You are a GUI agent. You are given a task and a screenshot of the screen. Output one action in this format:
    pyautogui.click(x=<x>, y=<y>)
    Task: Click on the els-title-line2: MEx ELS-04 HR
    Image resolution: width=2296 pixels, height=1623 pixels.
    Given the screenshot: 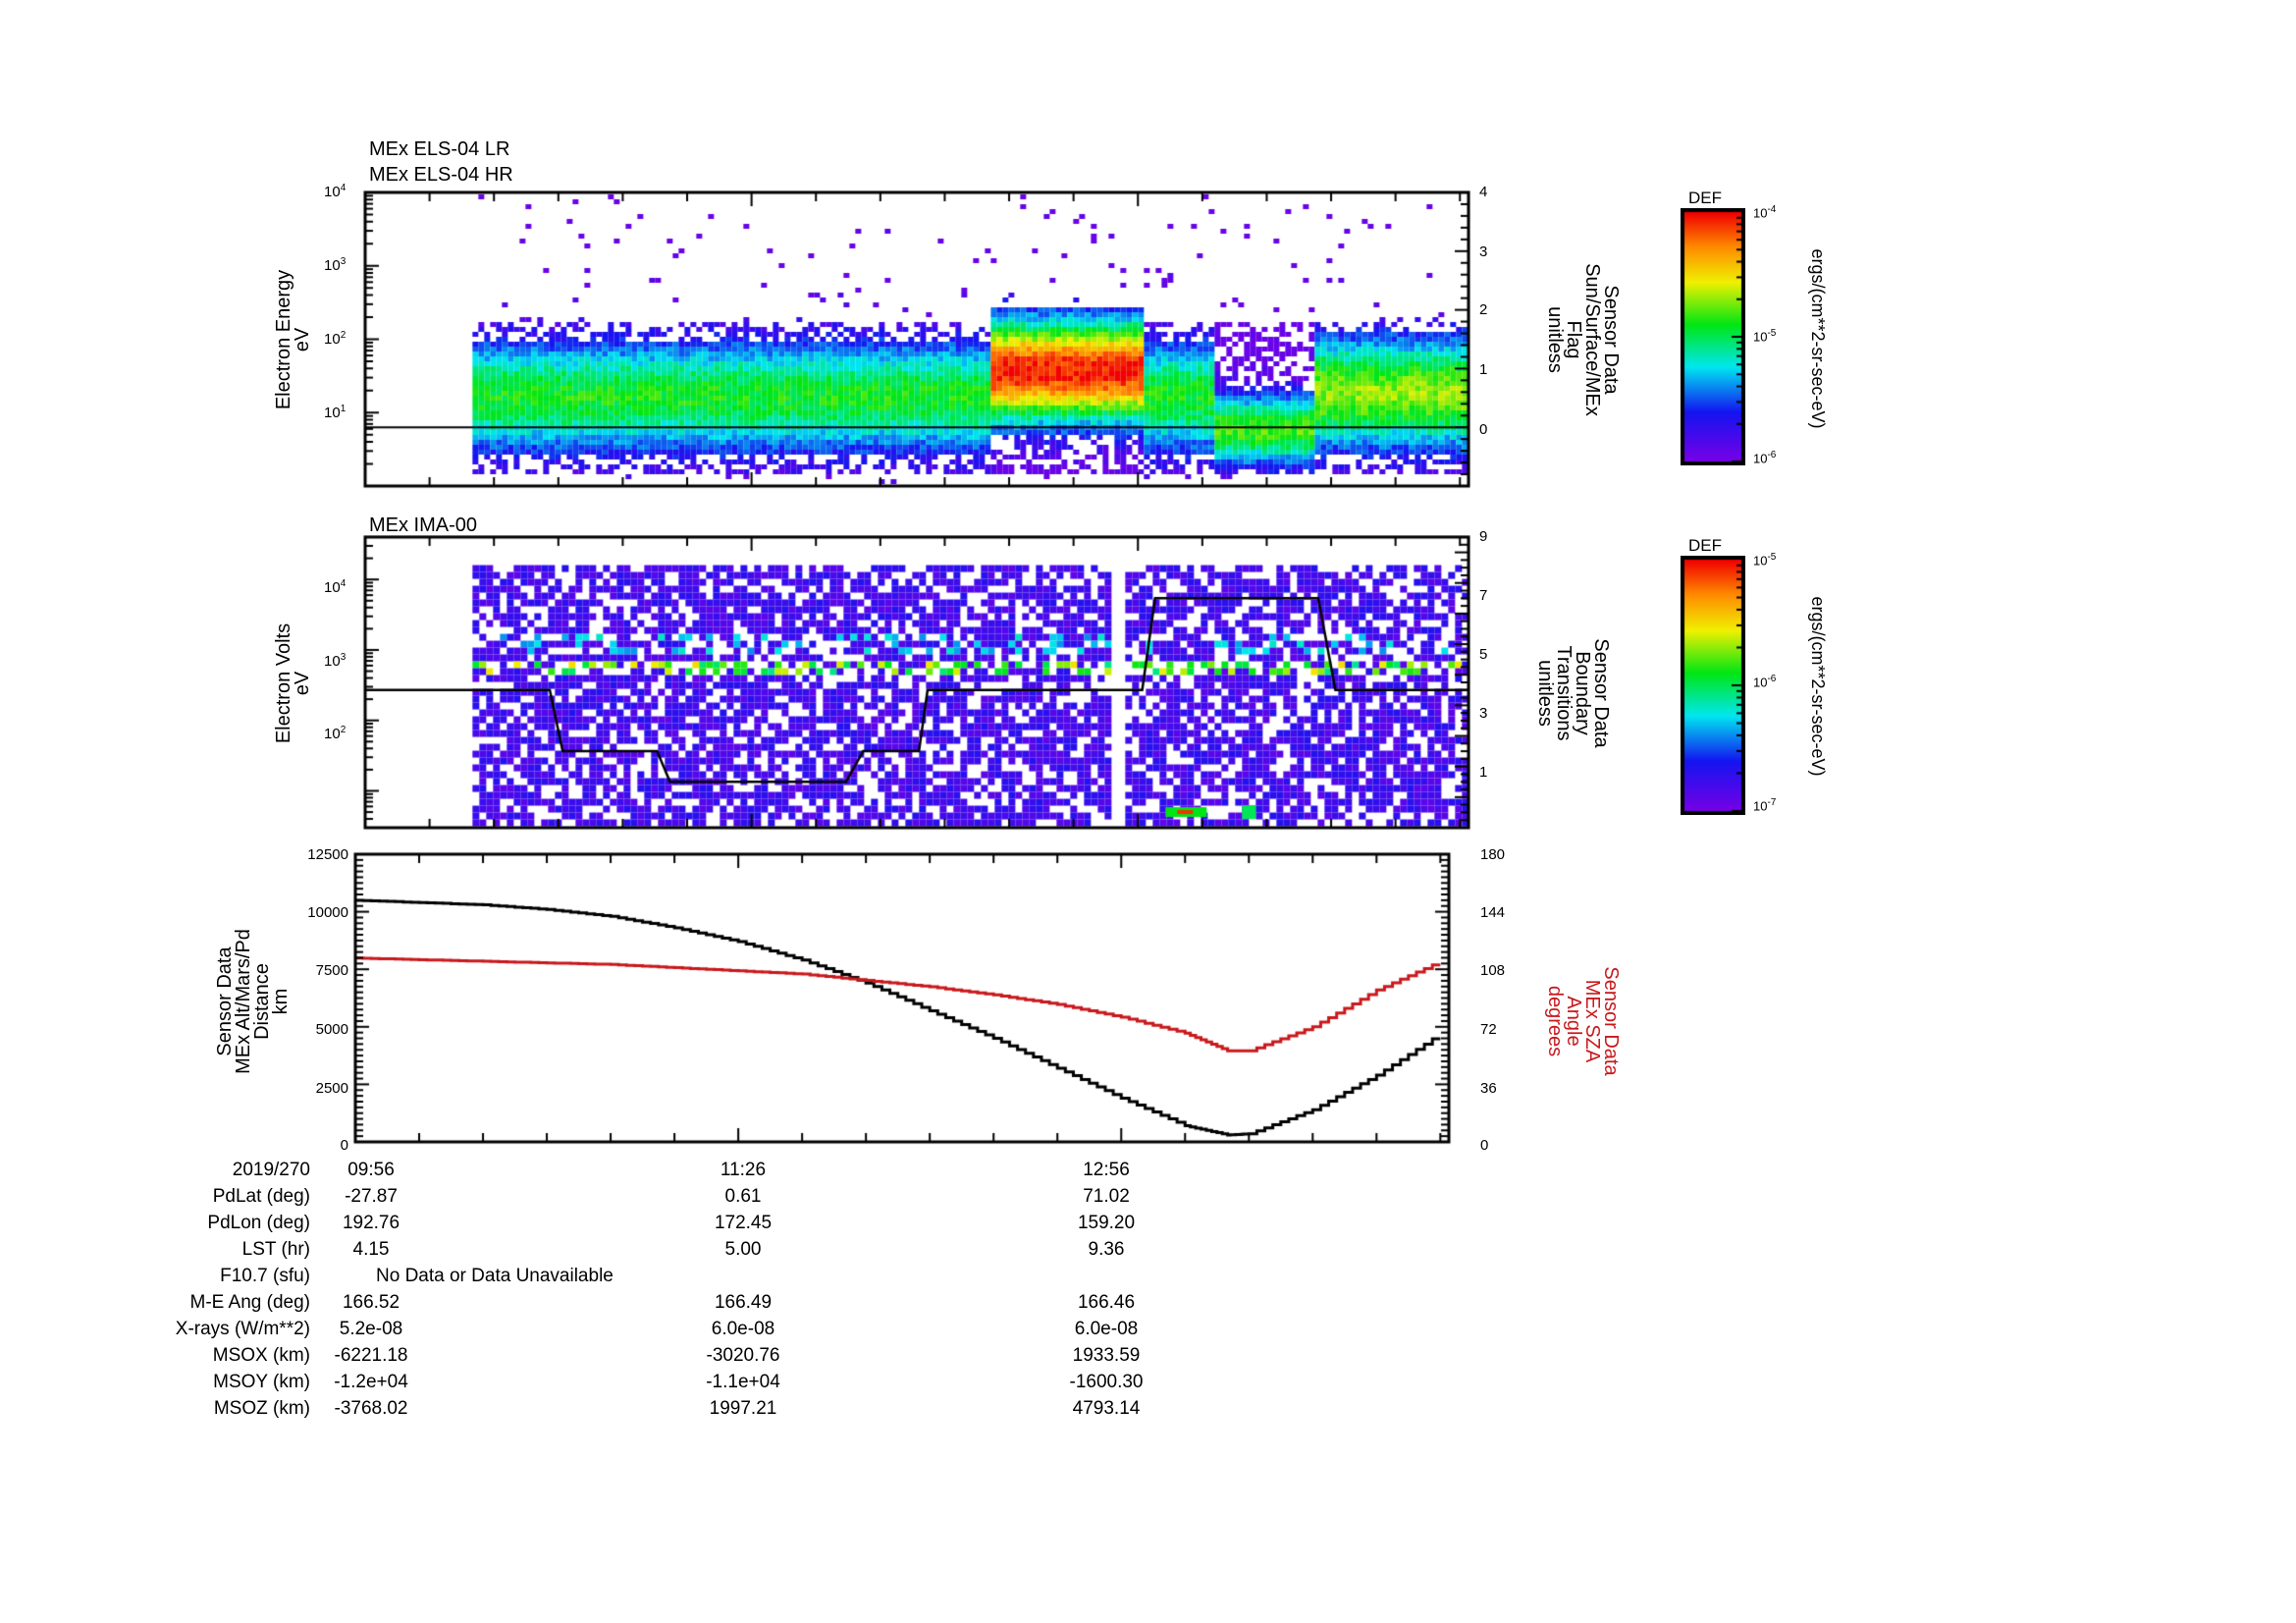 What is the action you would take?
    pyautogui.click(x=441, y=175)
    